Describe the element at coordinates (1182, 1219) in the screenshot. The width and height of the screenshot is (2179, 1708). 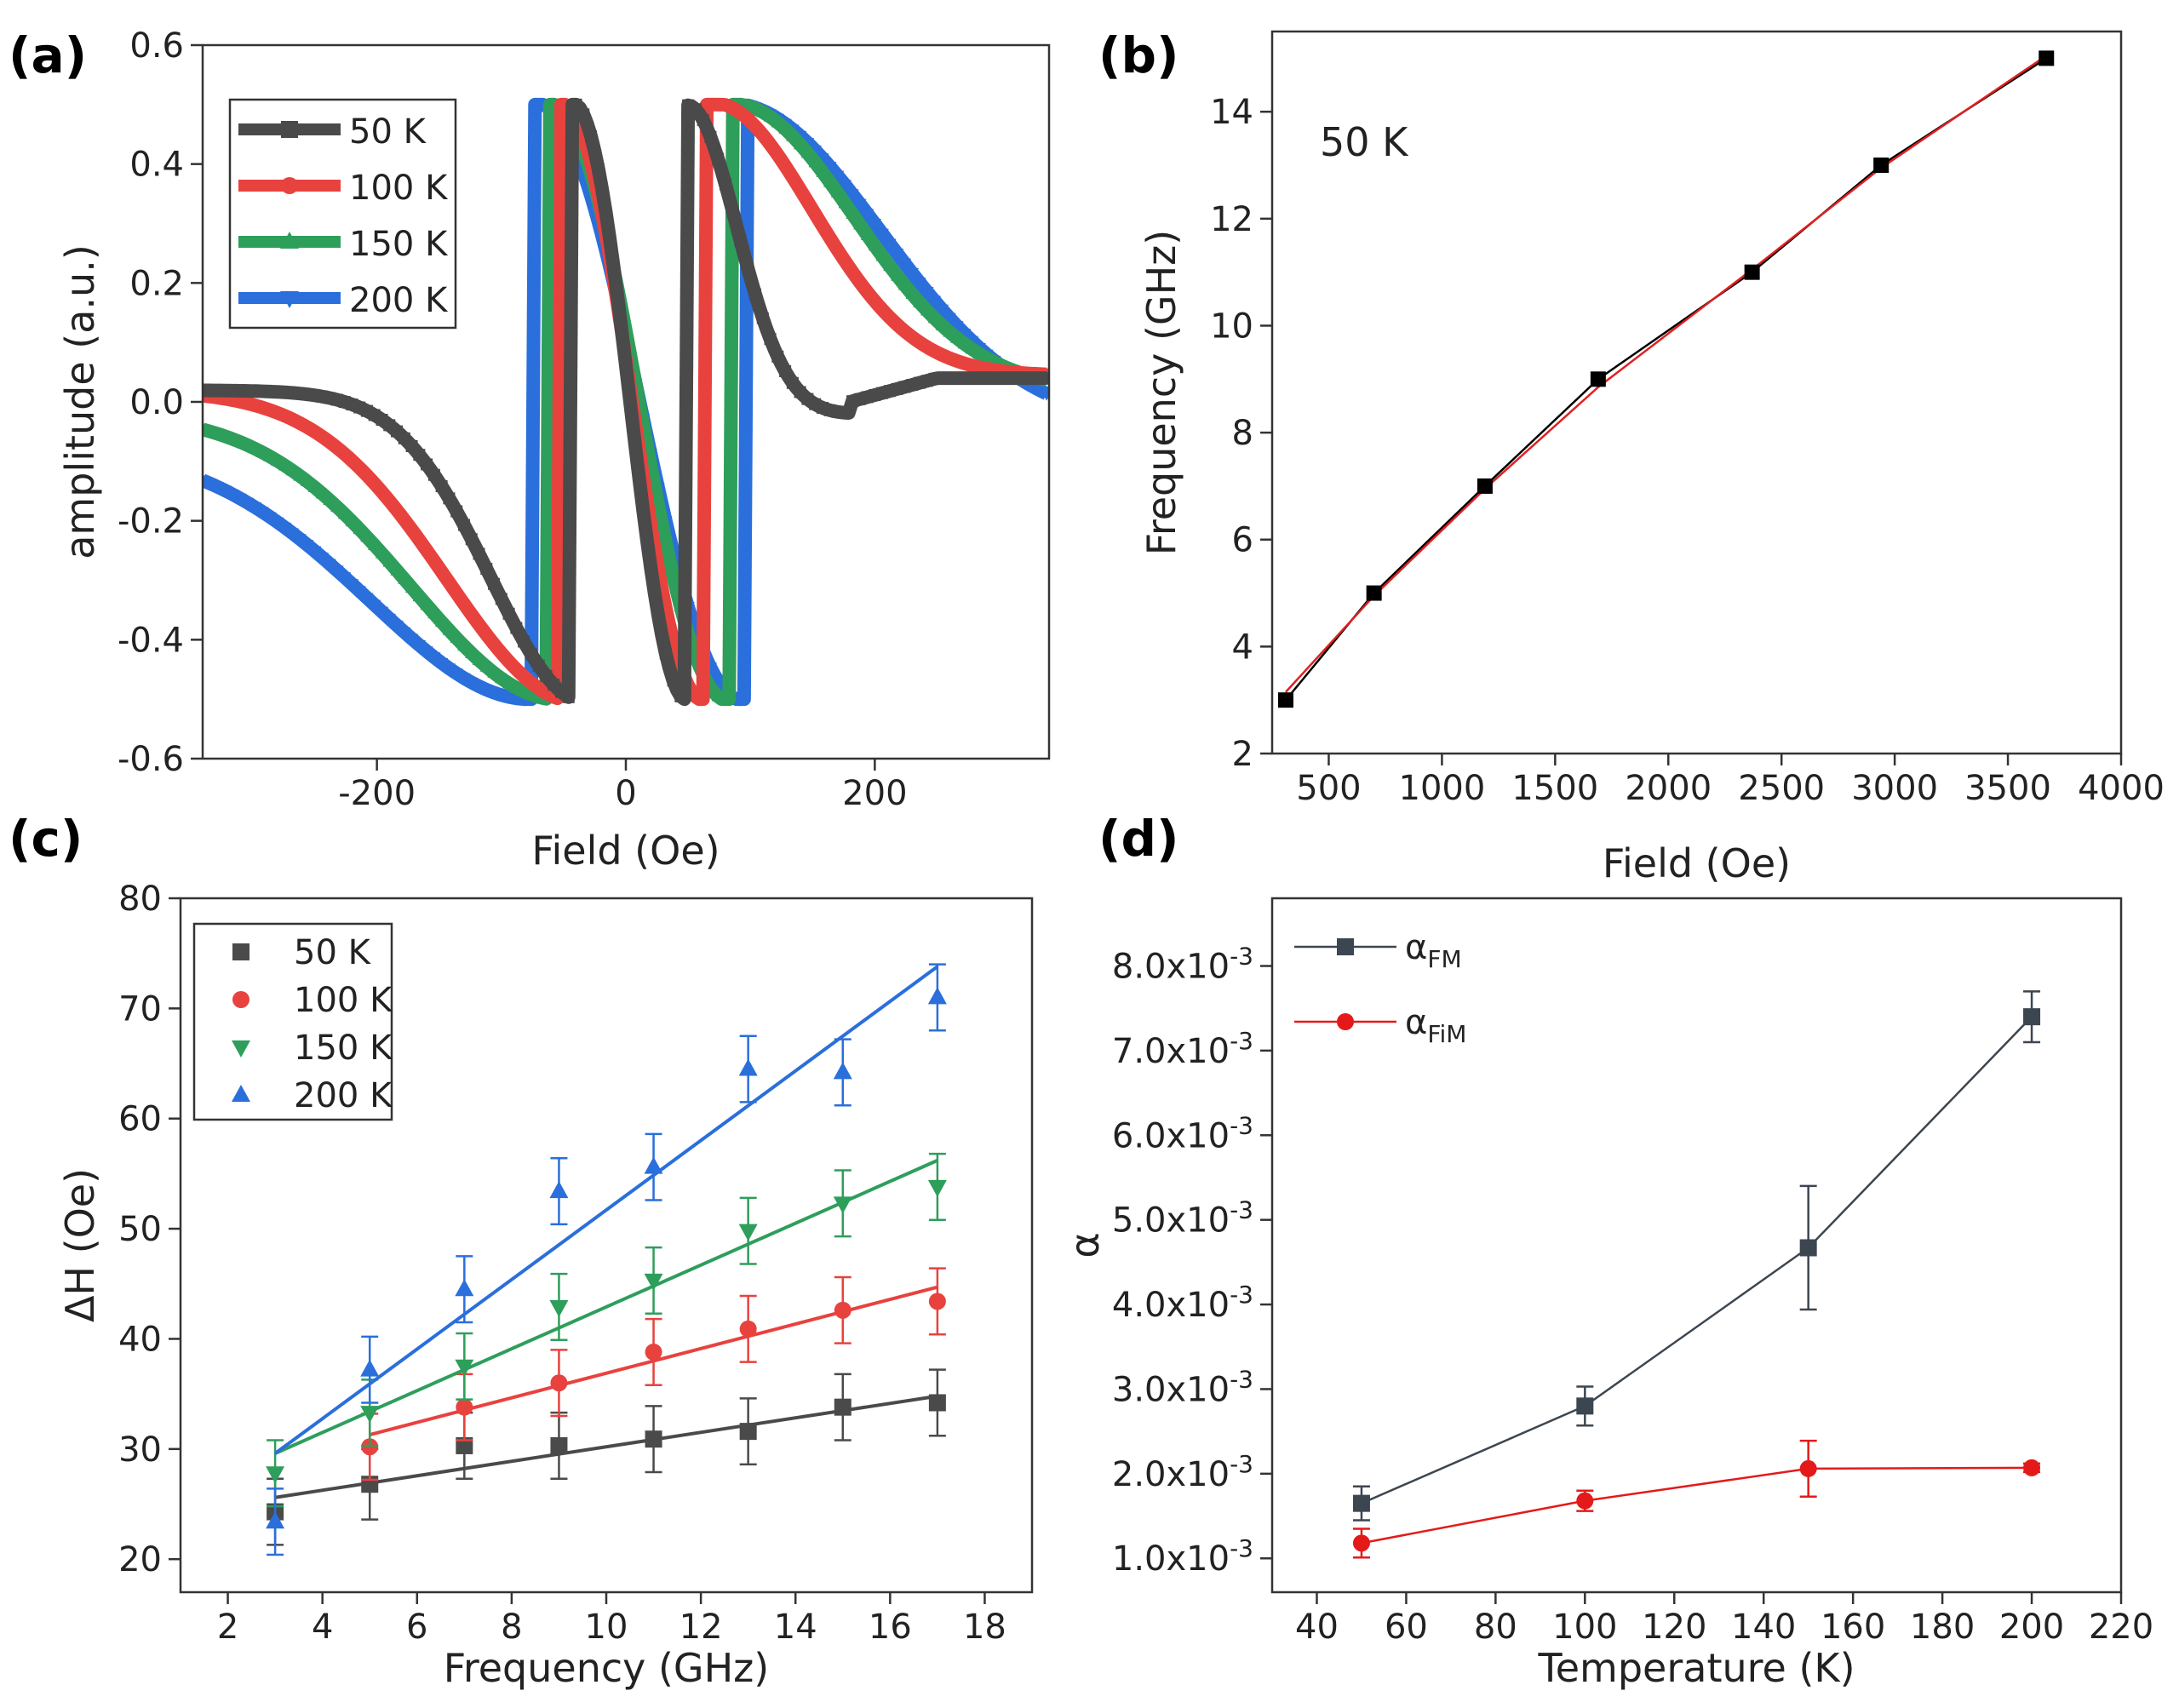
I see `y-tick-label-d: 5.0x10⁻³` at that location.